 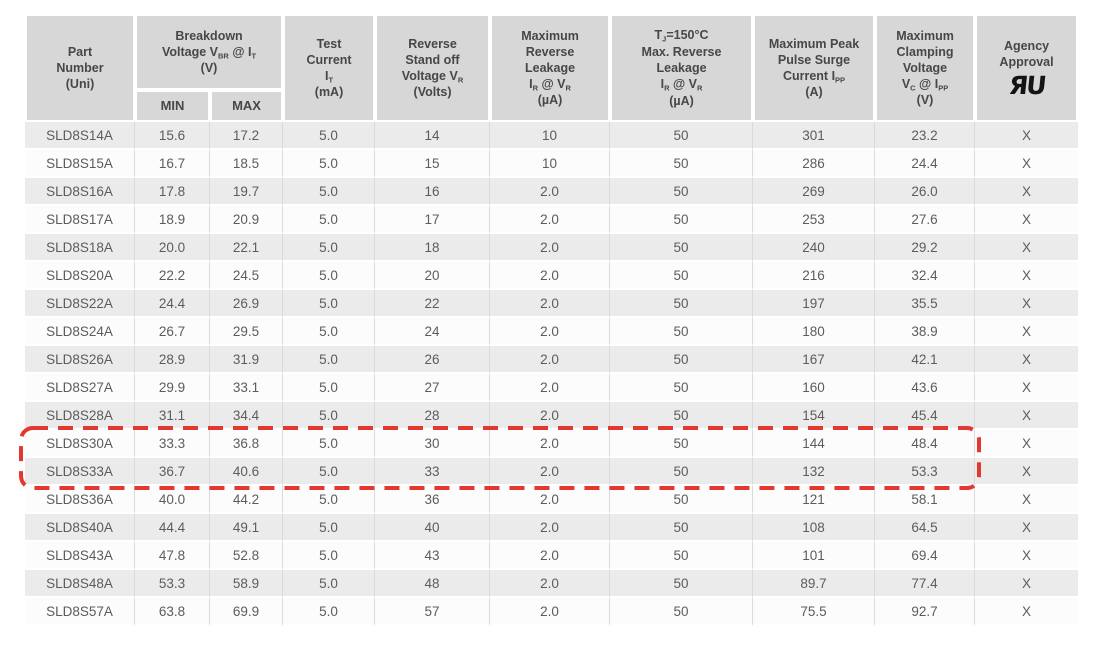 What do you see at coordinates (172, 304) in the screenshot?
I see `value-cell: 24.4` at bounding box center [172, 304].